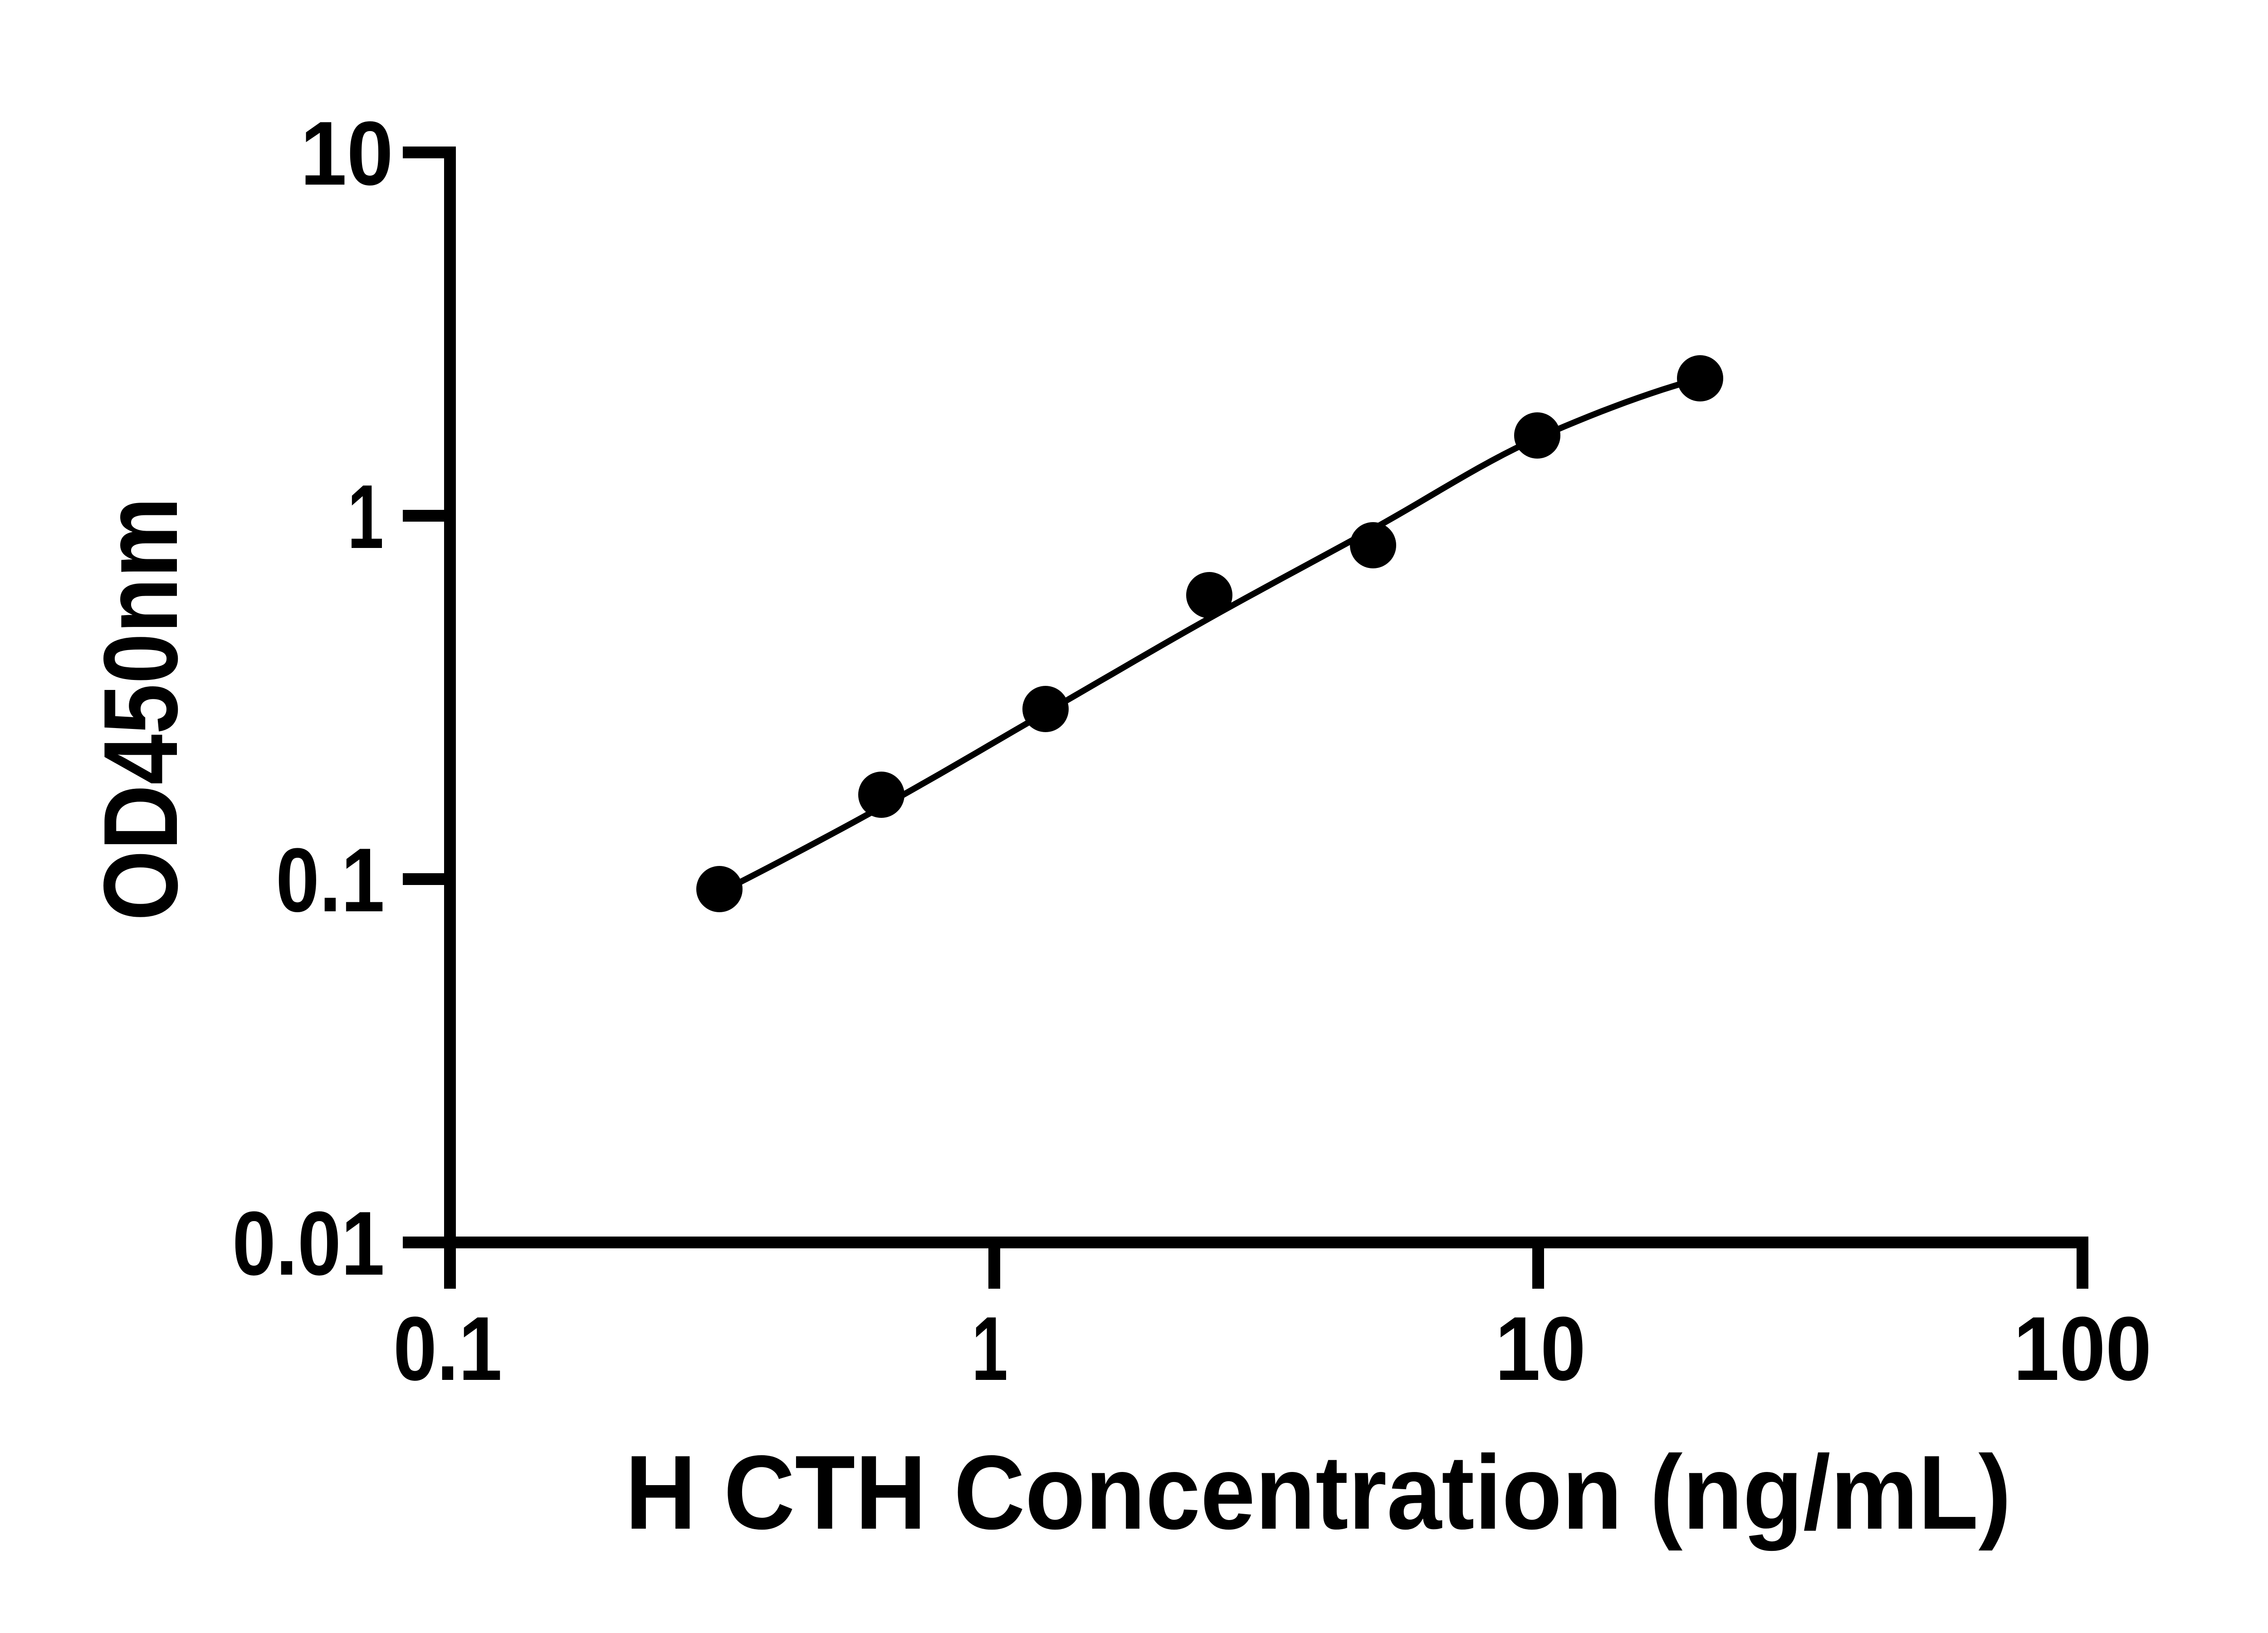 This screenshot has height=1633, width=2268. I want to click on svg-text: H CTH Concentration (ng/mL), so click(1318, 1492).